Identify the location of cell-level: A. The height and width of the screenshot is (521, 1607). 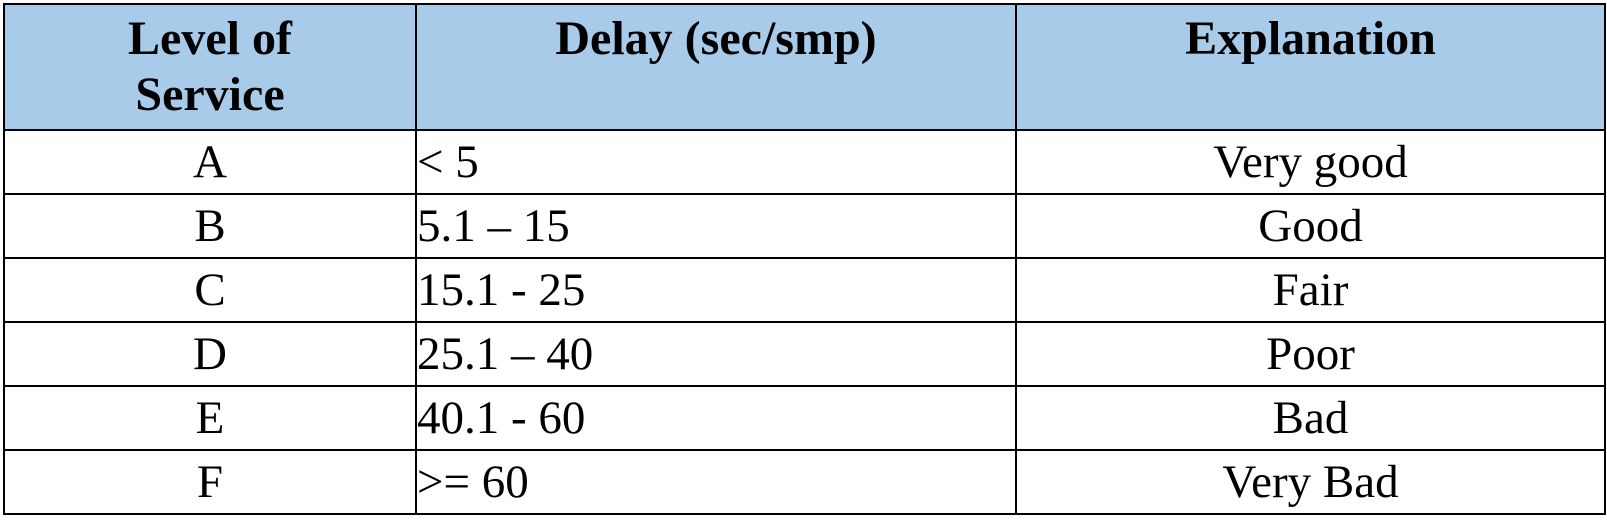
(210, 162).